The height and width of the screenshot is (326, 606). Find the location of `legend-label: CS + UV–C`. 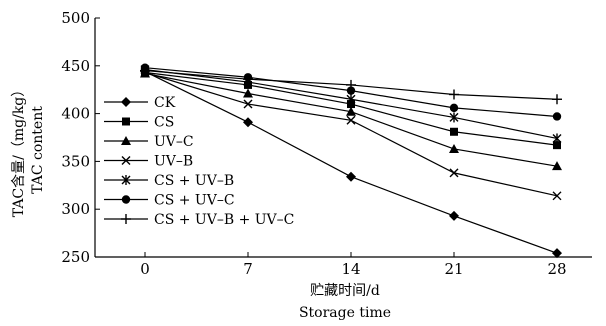

legend-label: CS + UV–C is located at coordinates (194, 201).